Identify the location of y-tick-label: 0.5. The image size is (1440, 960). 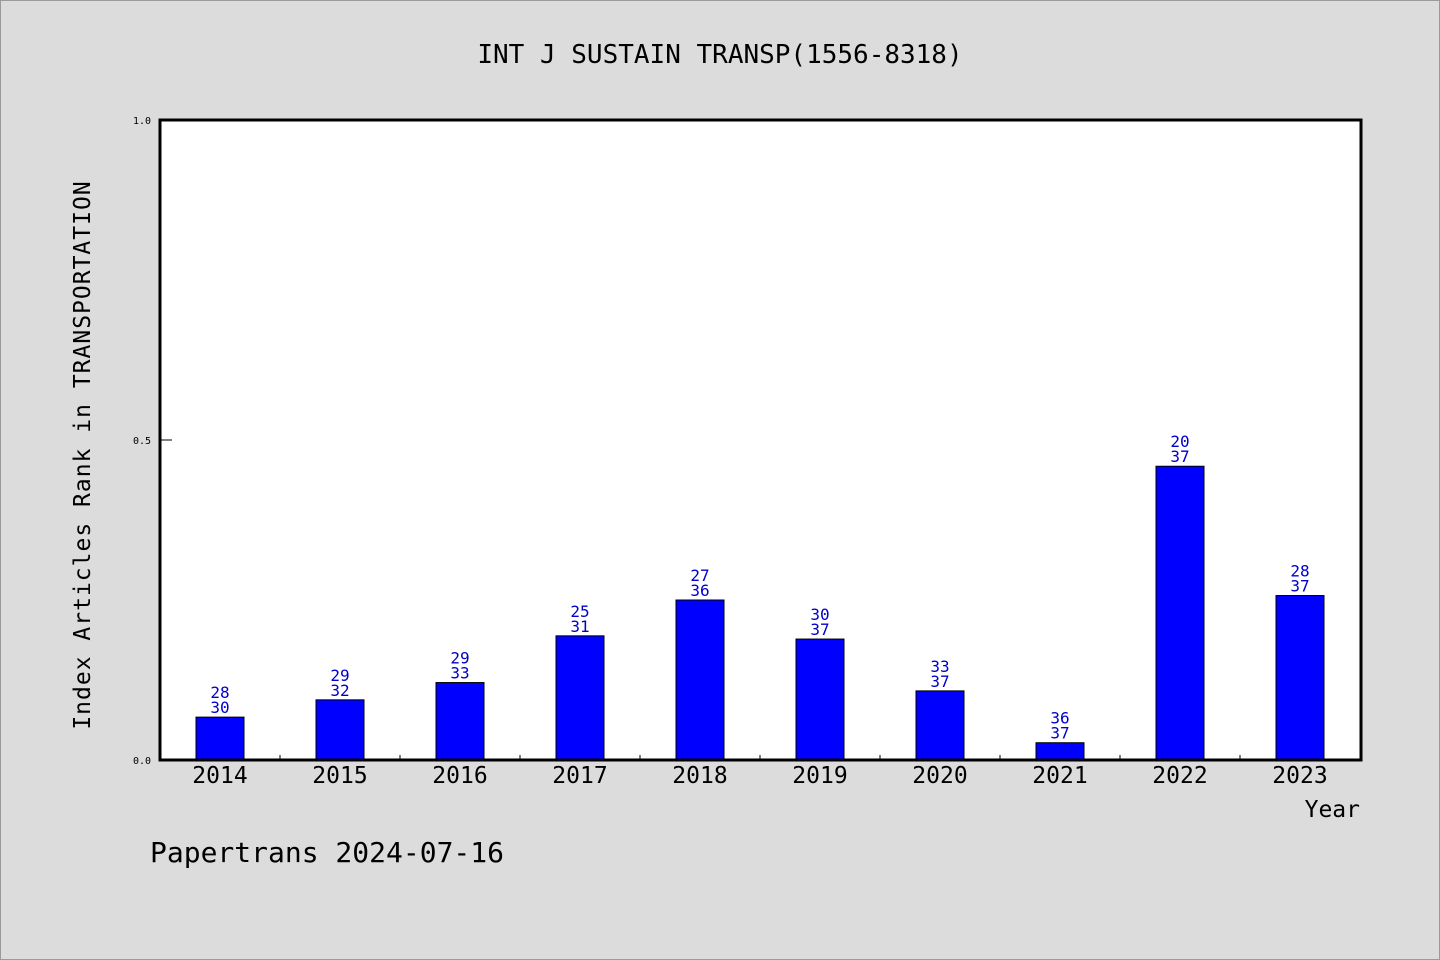
(142, 441).